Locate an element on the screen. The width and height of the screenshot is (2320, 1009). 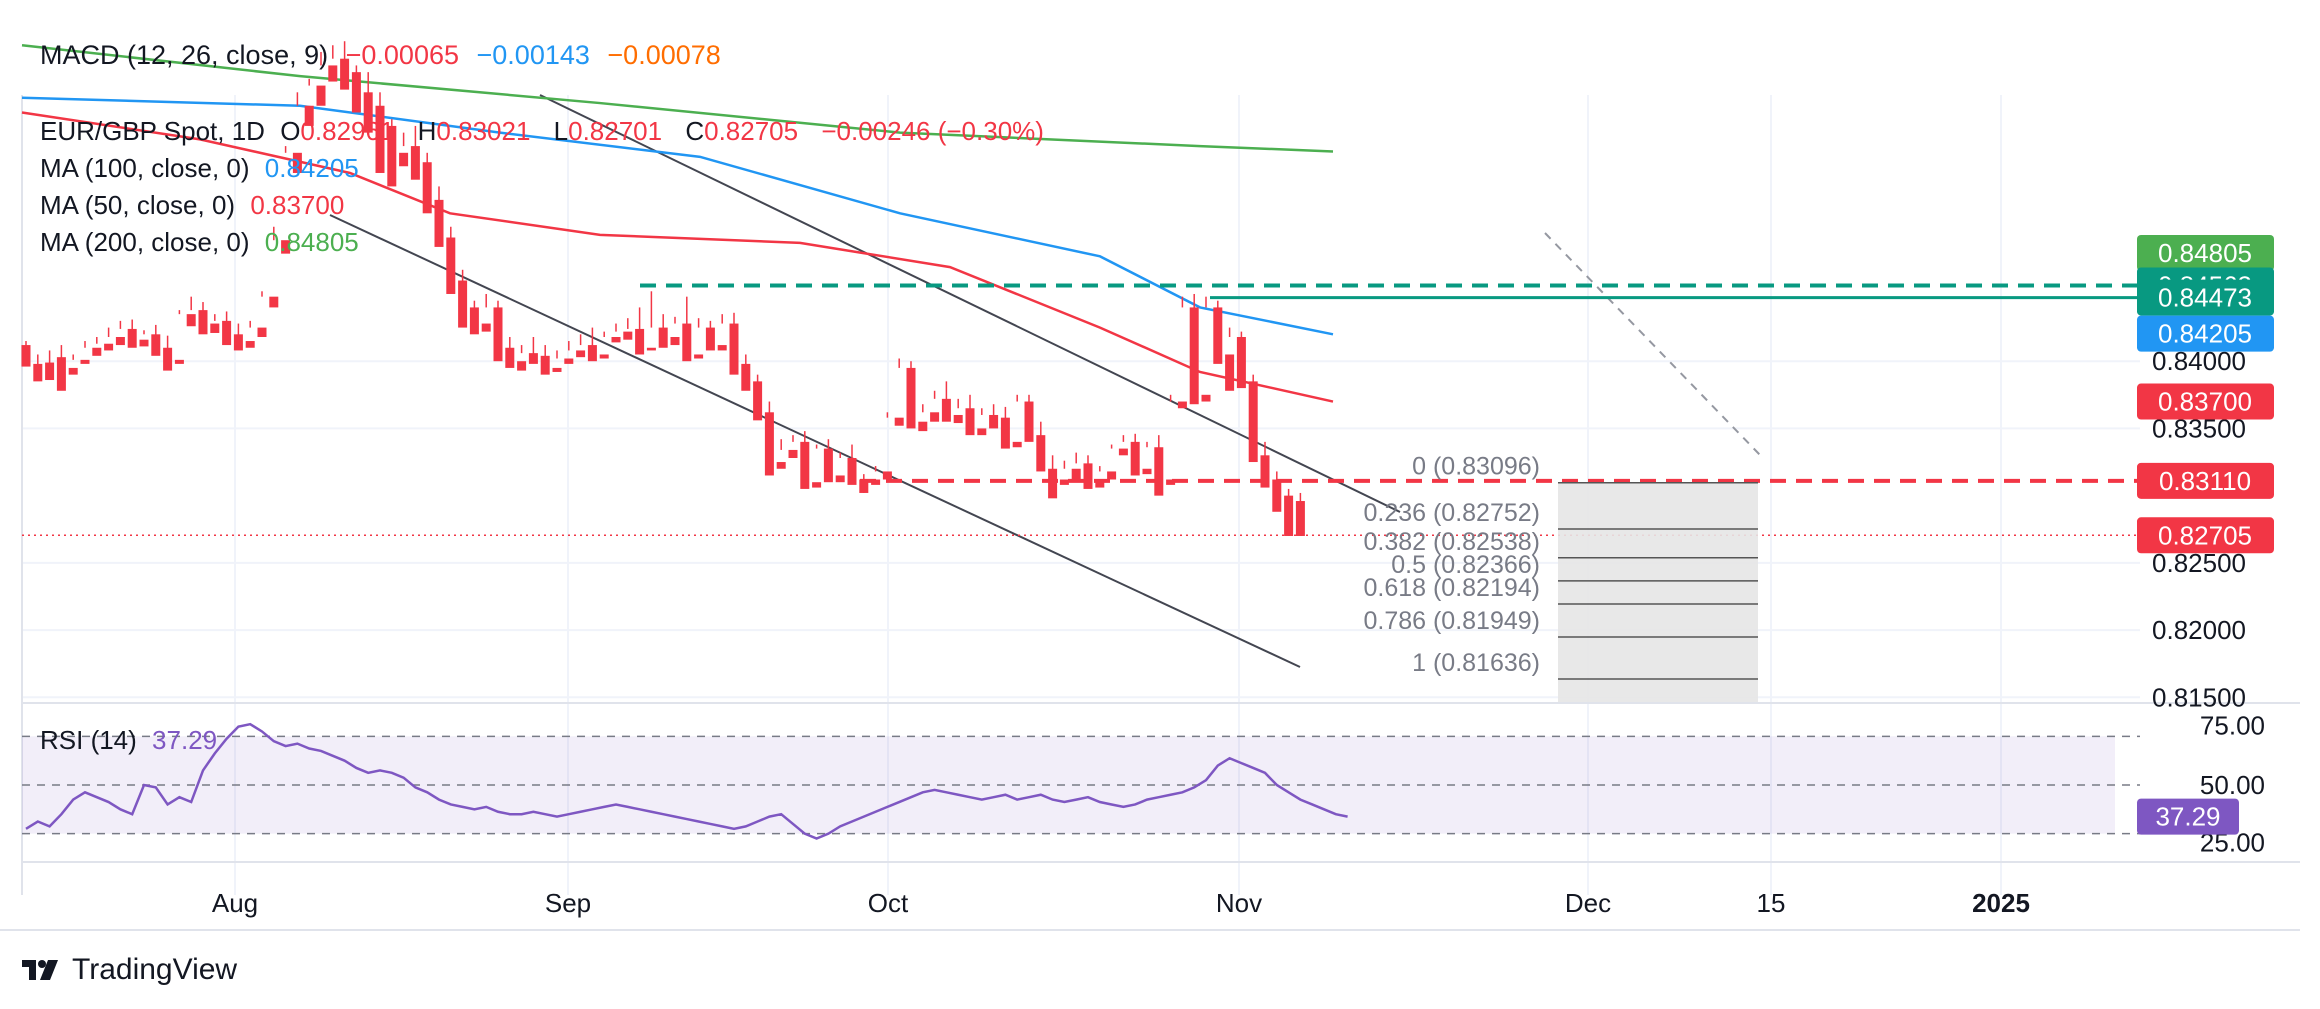
ma200-legend: MA (200, close, 0) 0.84805 is located at coordinates (203, 242).